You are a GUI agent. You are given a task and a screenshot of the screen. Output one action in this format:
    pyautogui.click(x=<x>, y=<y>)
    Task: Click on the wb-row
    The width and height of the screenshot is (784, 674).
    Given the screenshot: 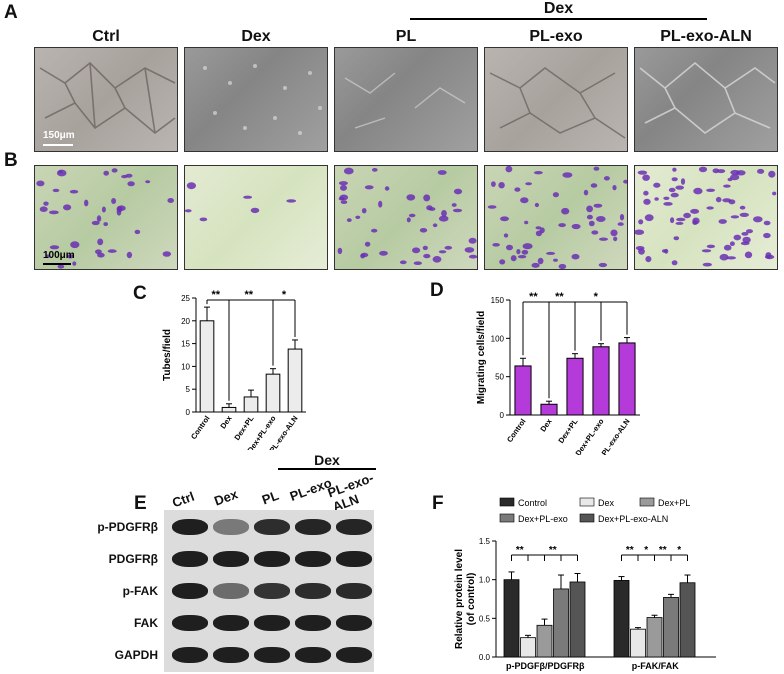 What is the action you would take?
    pyautogui.click(x=269, y=592)
    